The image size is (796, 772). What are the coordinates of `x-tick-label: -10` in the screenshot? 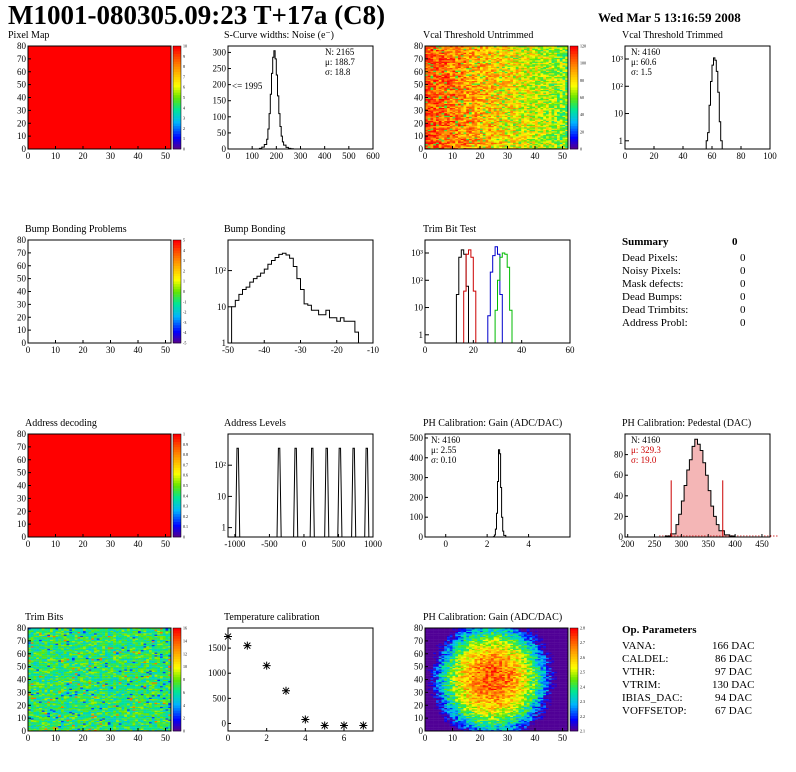 It's located at (373, 350).